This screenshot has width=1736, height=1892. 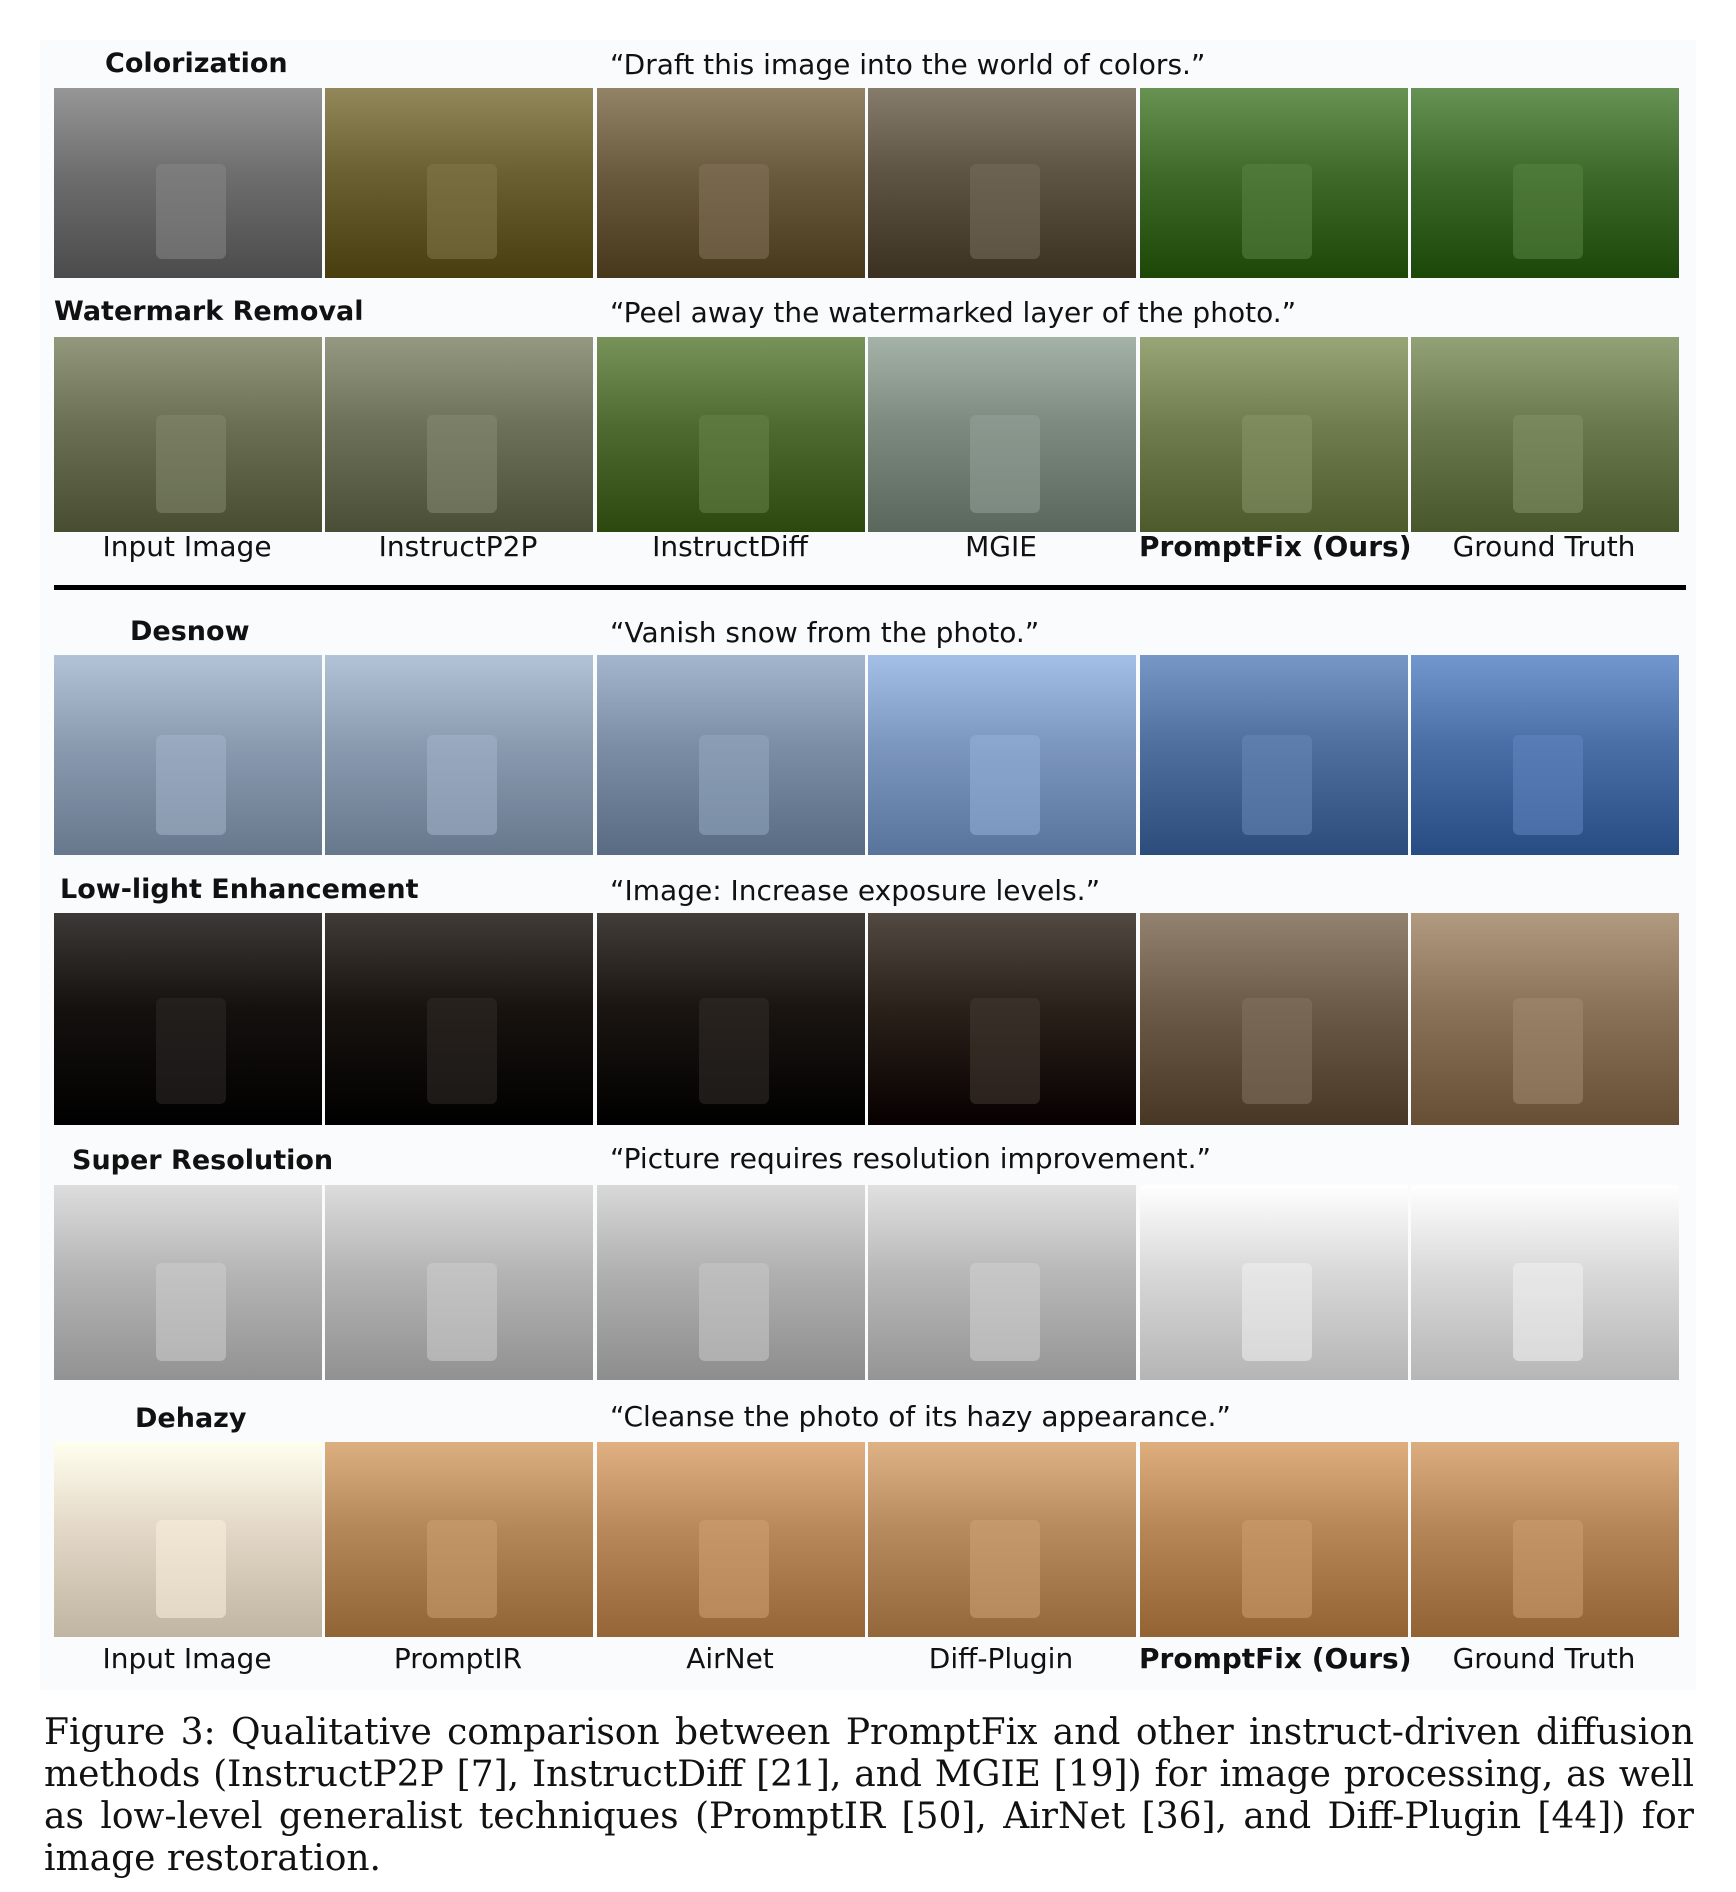 I want to click on desnow-image-m1, so click(x=459, y=755).